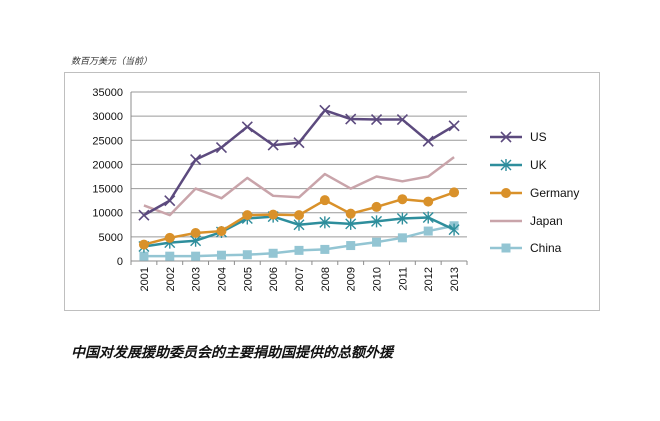 The image size is (660, 421). I want to click on x-tick-label: 2003, so click(197, 279).